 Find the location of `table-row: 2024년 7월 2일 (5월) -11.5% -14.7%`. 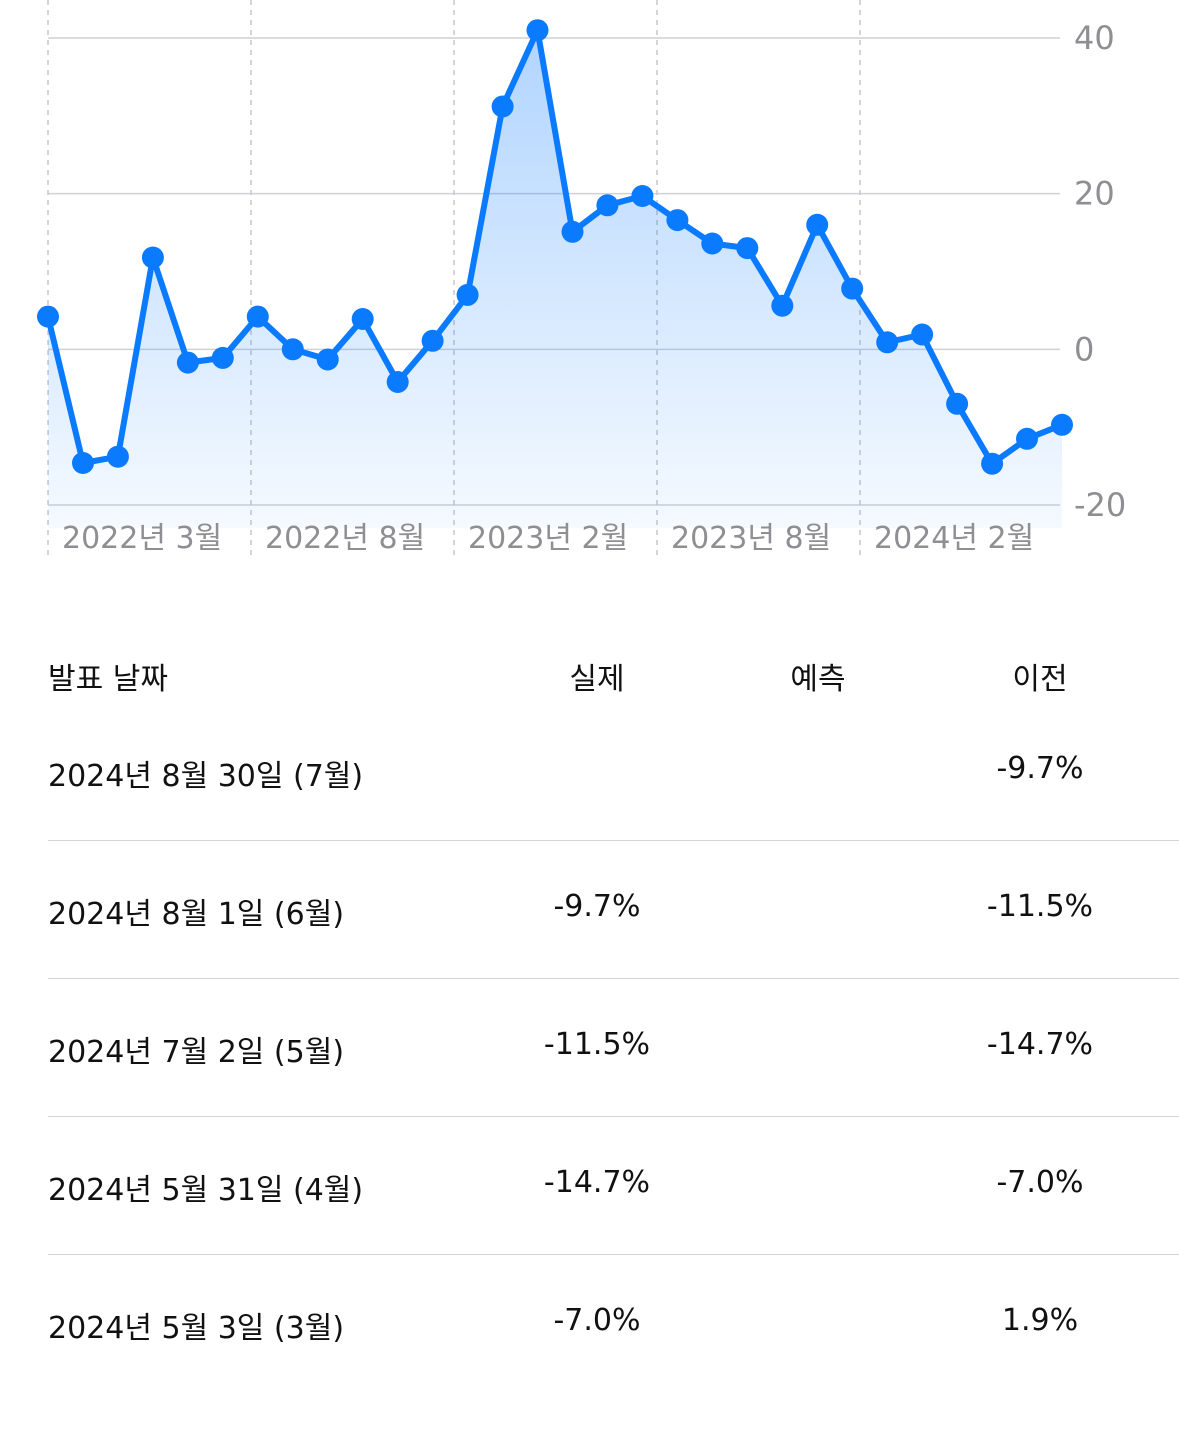

table-row: 2024년 7월 2일 (5월) -11.5% -14.7% is located at coordinates (613, 1048).